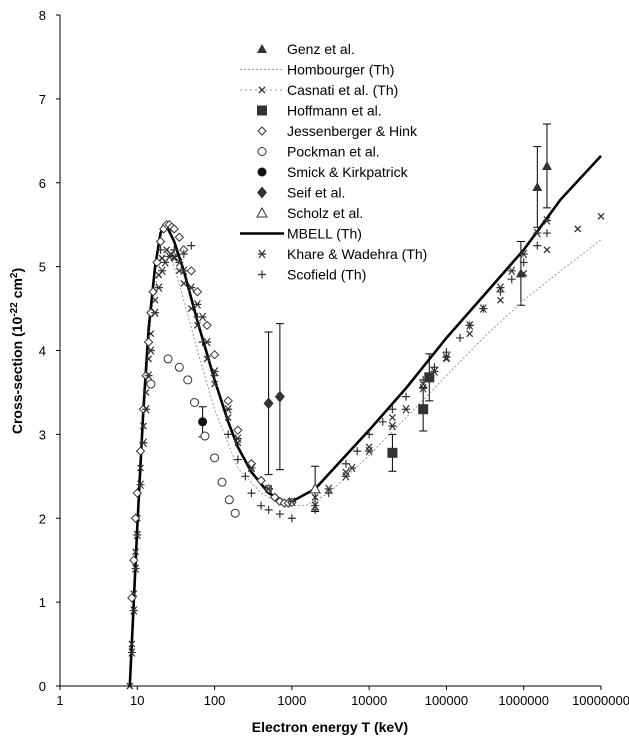 This screenshot has width=629, height=744. Describe the element at coordinates (42, 518) in the screenshot. I see `y-tick-label: 2` at that location.